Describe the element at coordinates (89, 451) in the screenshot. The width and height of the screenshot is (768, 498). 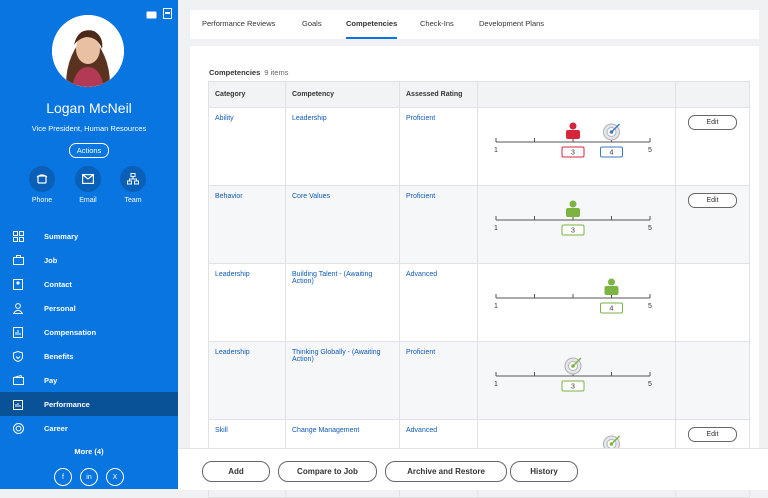
I see `more-link: More (4)` at that location.